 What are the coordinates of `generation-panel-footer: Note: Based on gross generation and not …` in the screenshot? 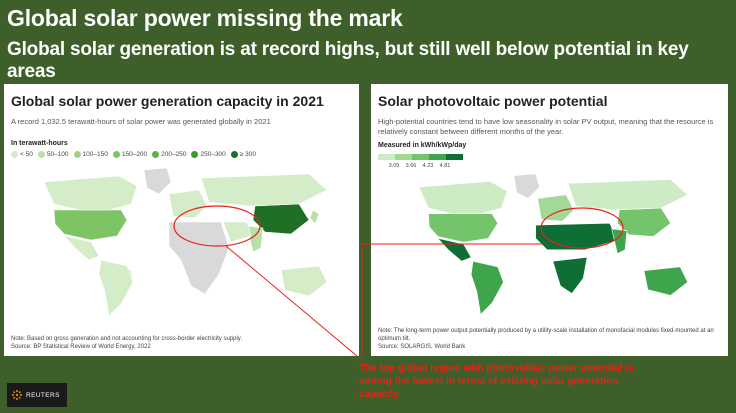 It's located at (182, 343).